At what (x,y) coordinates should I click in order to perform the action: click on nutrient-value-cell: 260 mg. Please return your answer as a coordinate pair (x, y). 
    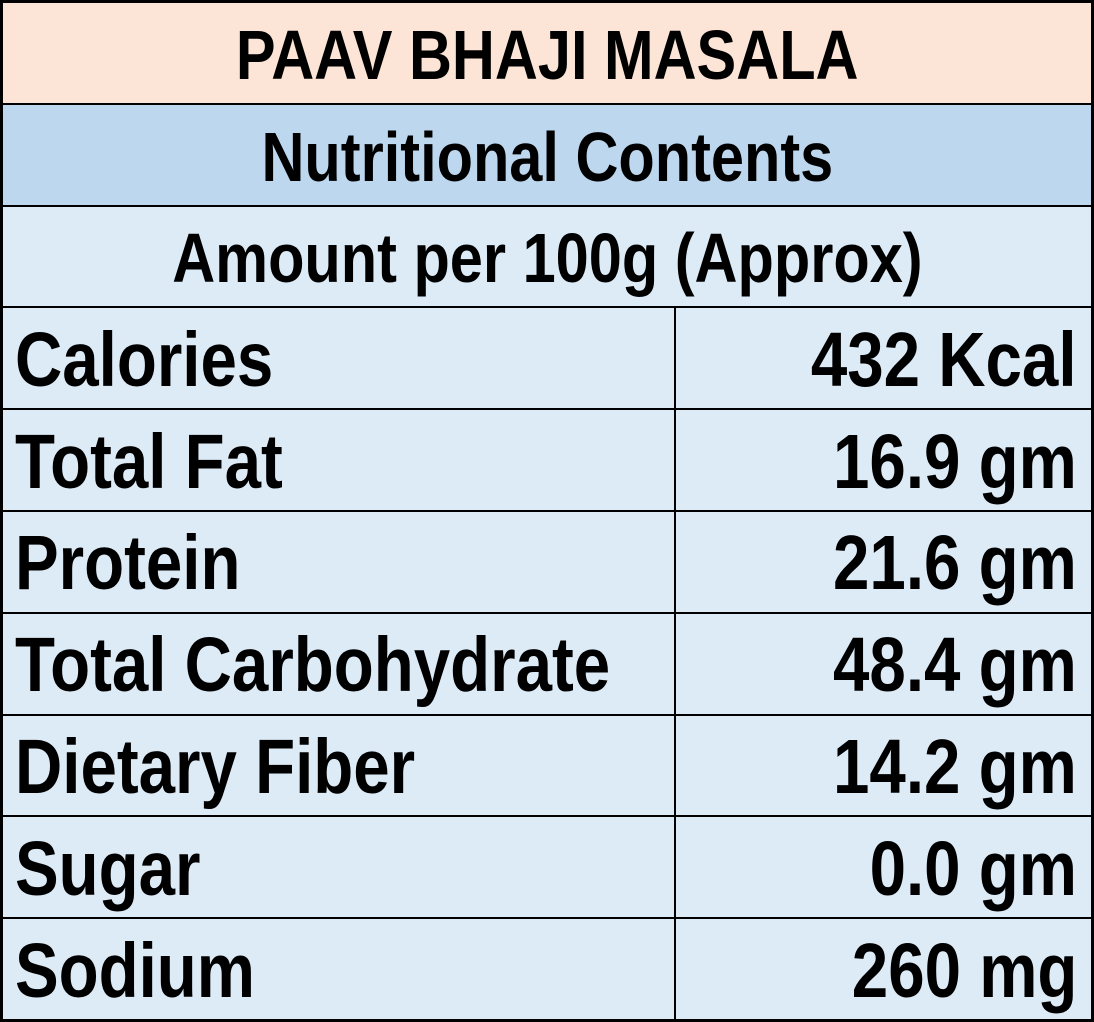
    Looking at the image, I should click on (882, 969).